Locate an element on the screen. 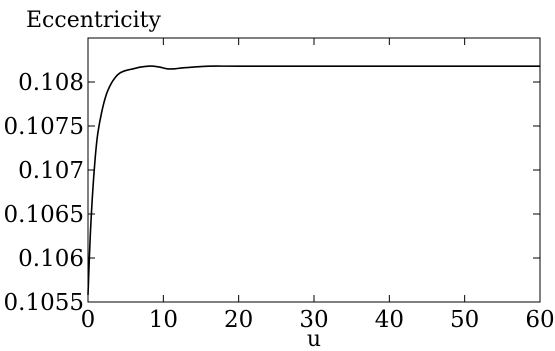 Image resolution: width=555 pixels, height=351 pixels. chart-title: Eccentricity is located at coordinates (93, 20).